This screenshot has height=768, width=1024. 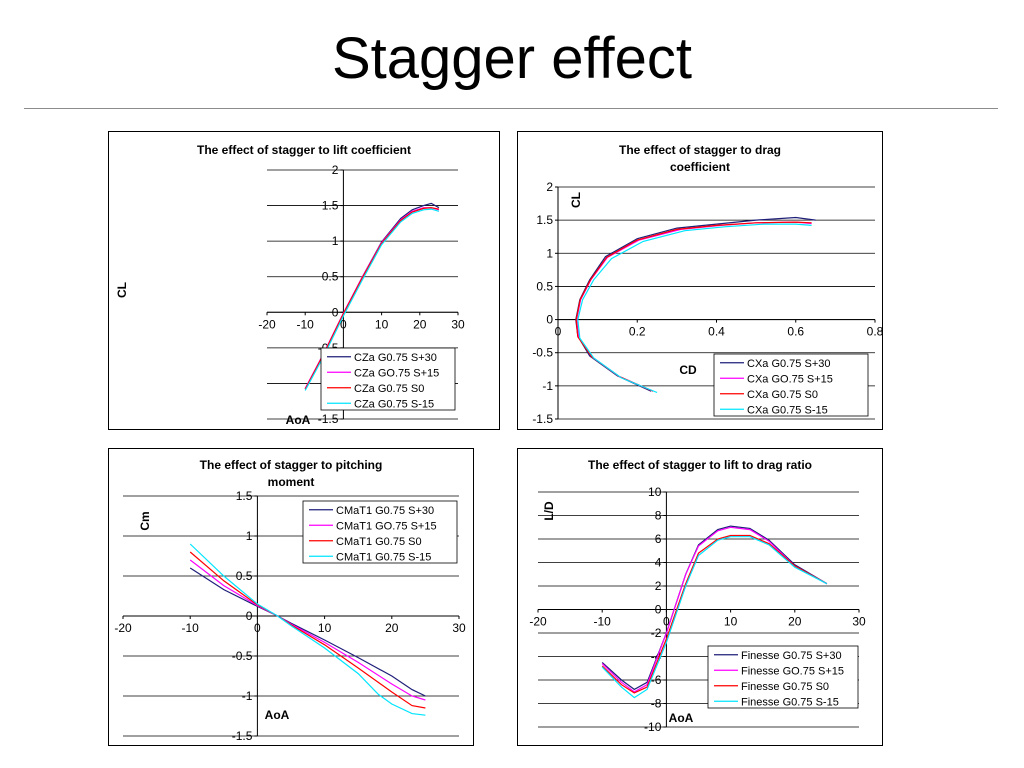 What do you see at coordinates (655, 492) in the screenshot?
I see `y-tick-label: 10` at bounding box center [655, 492].